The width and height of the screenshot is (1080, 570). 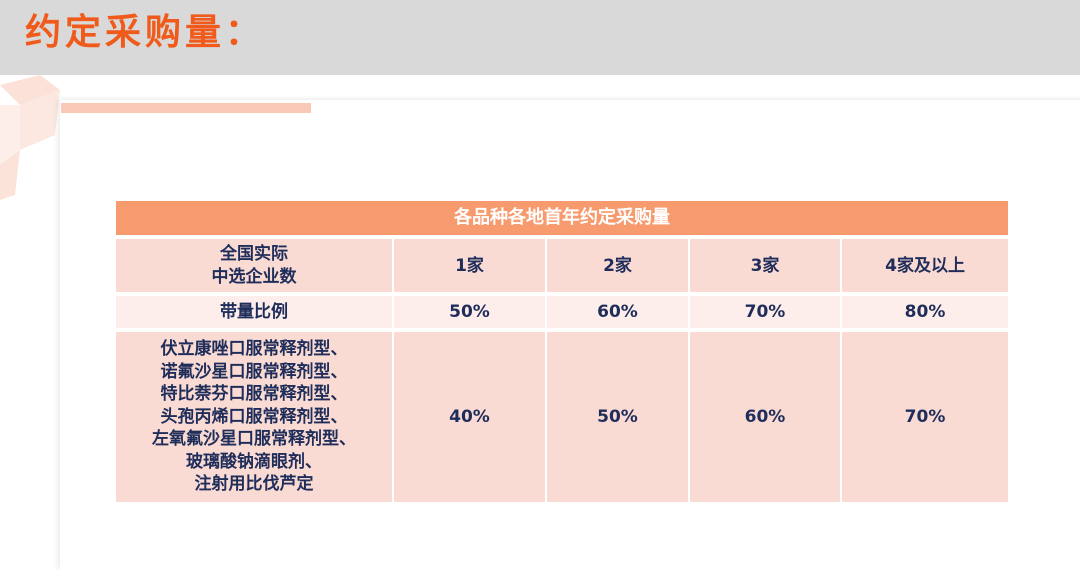 I want to click on drug-item: 伏立康唑口服常释剂型、, so click(x=254, y=349).